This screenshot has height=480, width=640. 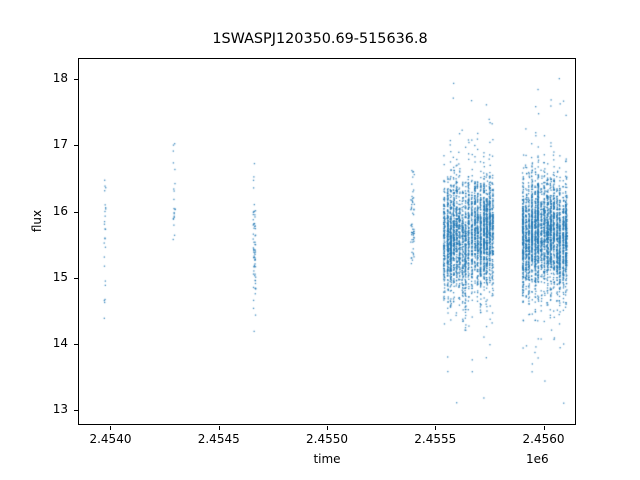 I want to click on y-tick-label: 17, so click(x=60, y=144).